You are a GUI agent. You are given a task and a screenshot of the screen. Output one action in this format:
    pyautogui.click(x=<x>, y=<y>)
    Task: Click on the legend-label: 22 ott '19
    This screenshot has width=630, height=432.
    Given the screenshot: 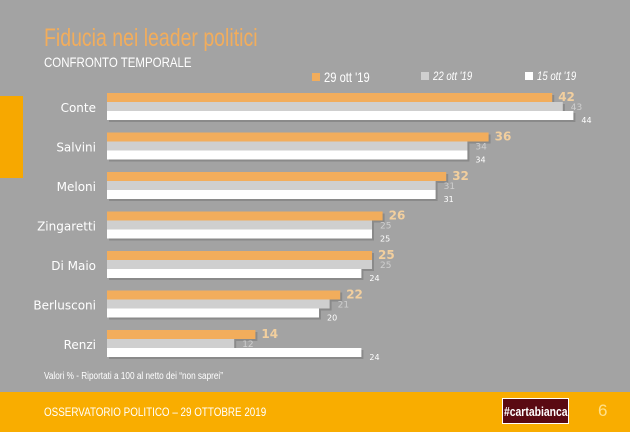 What is the action you would take?
    pyautogui.click(x=453, y=76)
    